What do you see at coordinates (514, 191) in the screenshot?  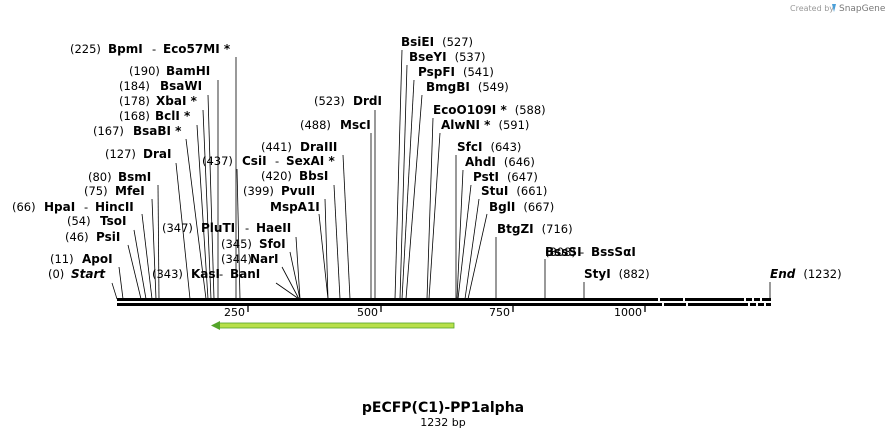 I see `site-label-stui: (661) StuI` at bounding box center [514, 191].